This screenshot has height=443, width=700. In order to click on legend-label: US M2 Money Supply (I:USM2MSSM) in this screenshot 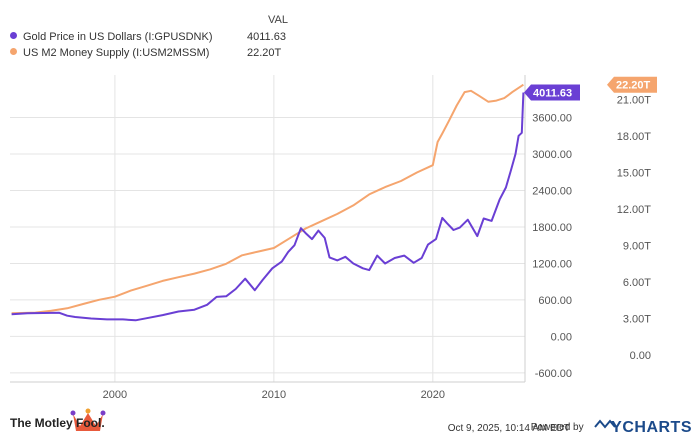, I will do `click(116, 53)`.